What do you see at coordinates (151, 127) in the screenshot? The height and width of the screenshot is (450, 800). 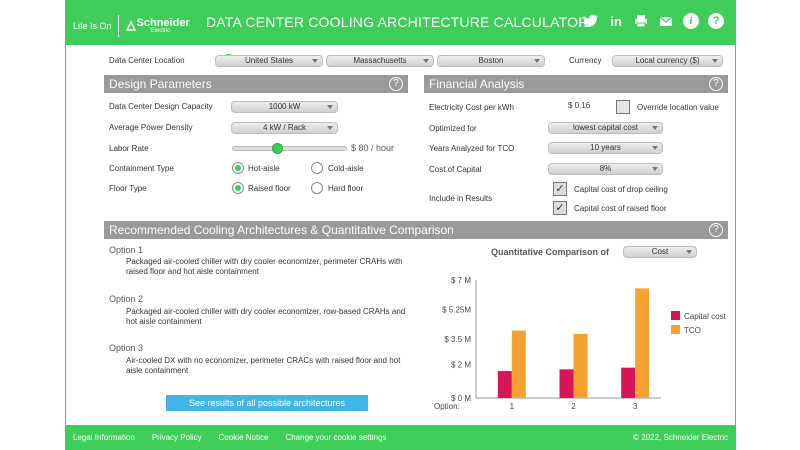 I see `density-label: Average Power Density` at bounding box center [151, 127].